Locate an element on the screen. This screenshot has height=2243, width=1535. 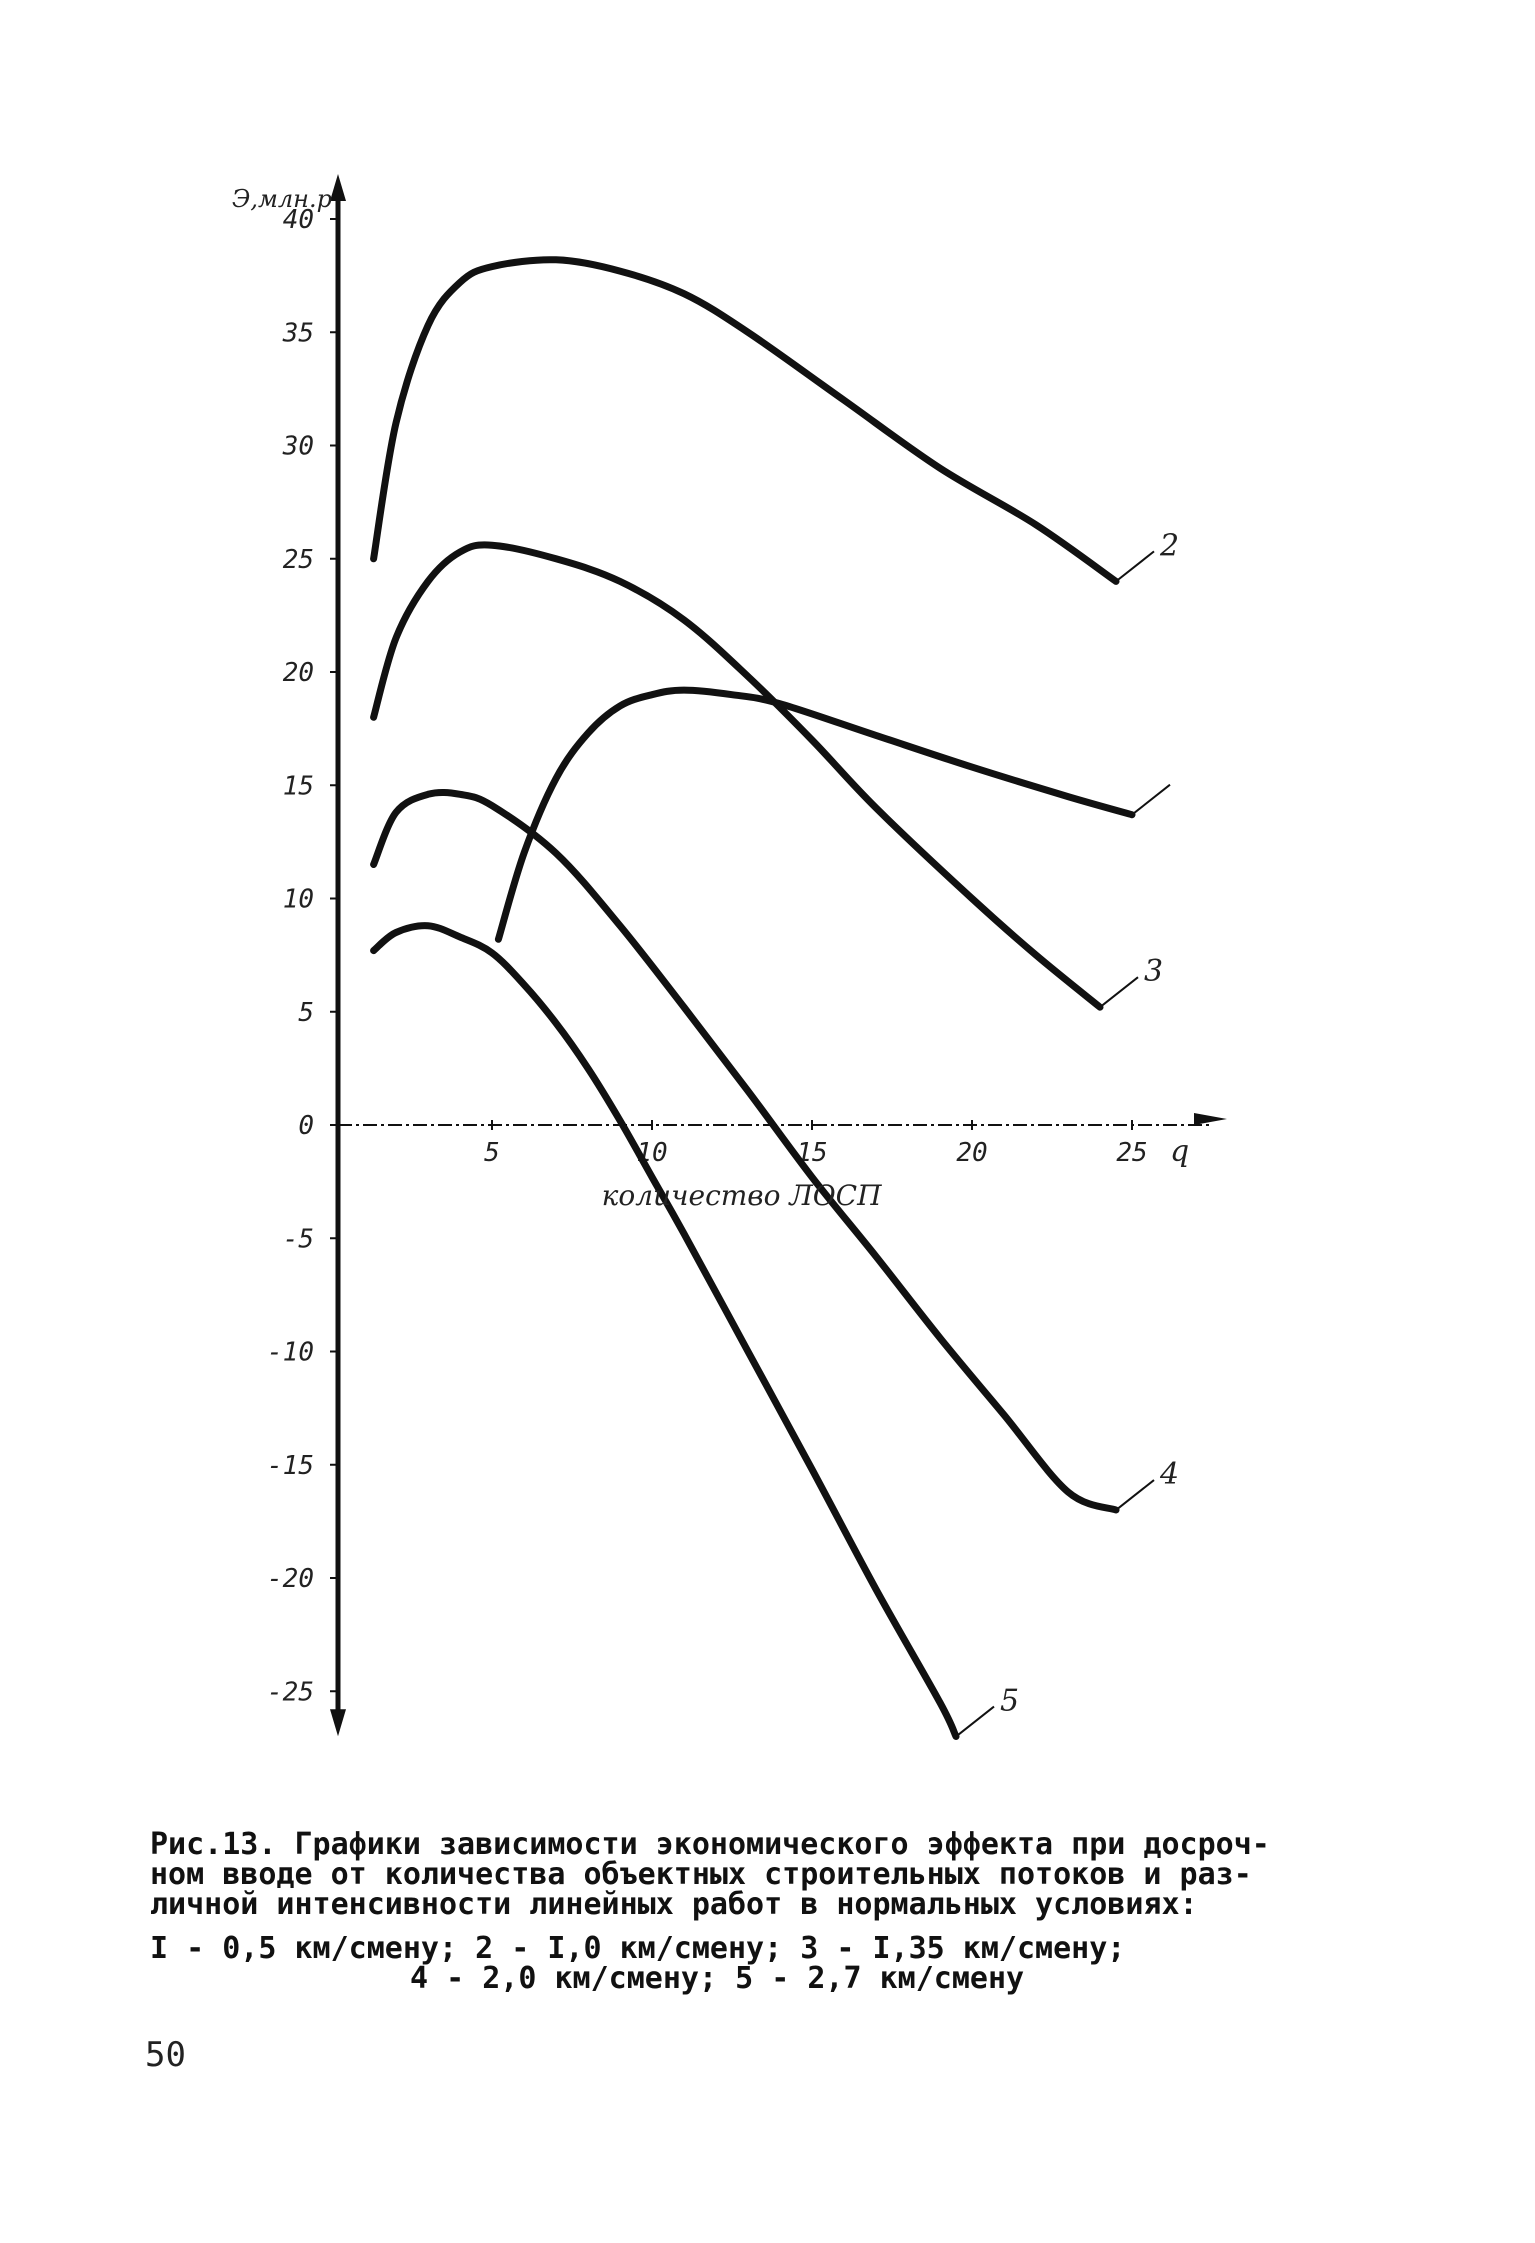
y-axis-label: Э,млн.р is located at coordinates (282, 199).